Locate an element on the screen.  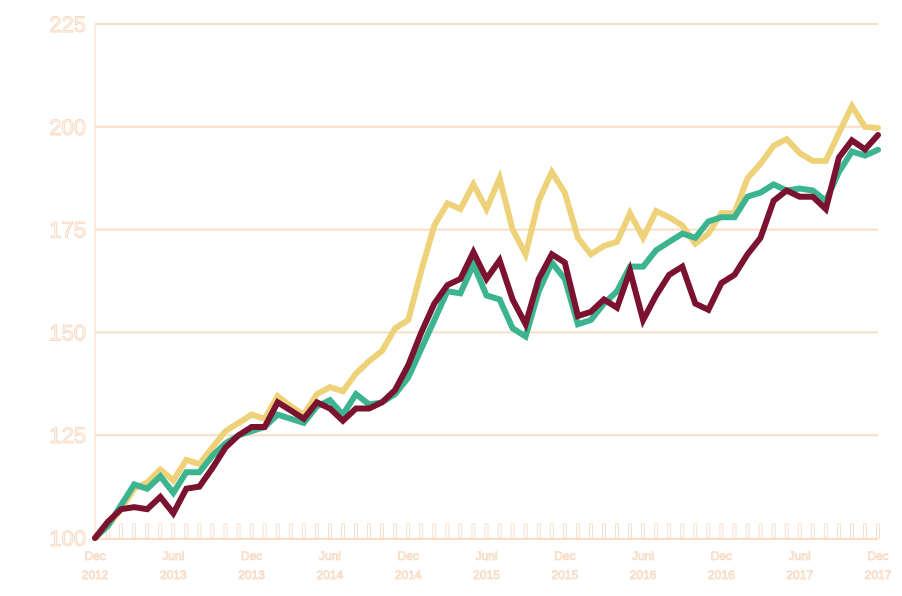
y-tick-label: 175 is located at coordinates (67, 230).